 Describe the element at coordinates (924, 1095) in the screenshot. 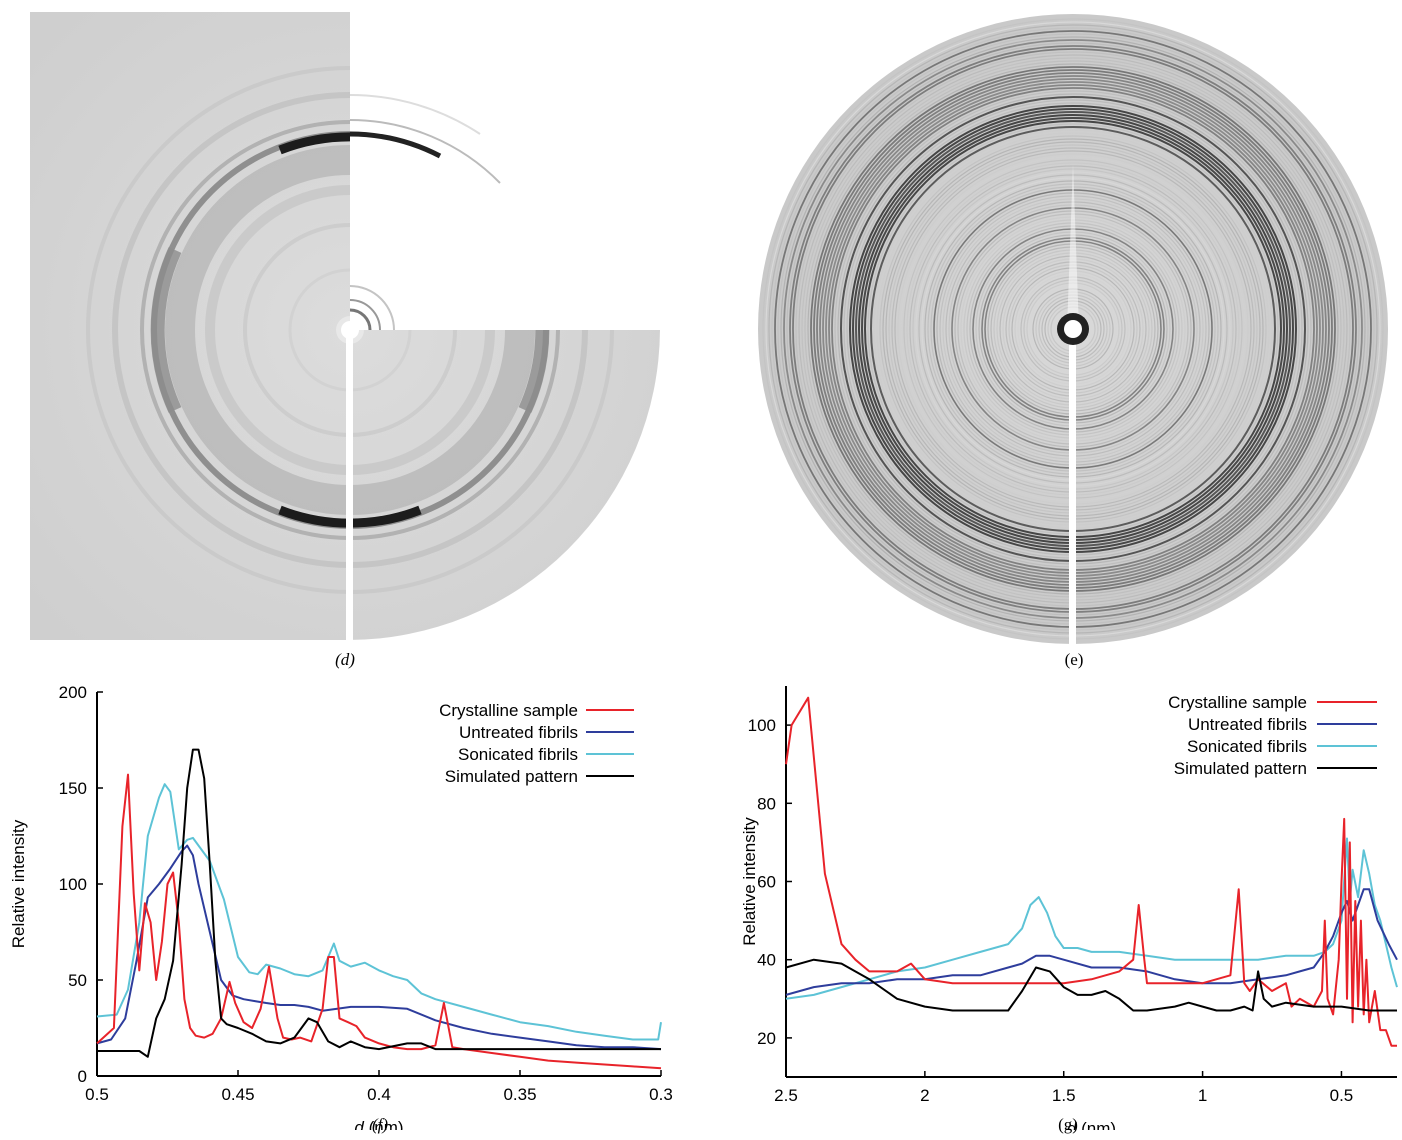

I see `x-tick-label: 2` at that location.